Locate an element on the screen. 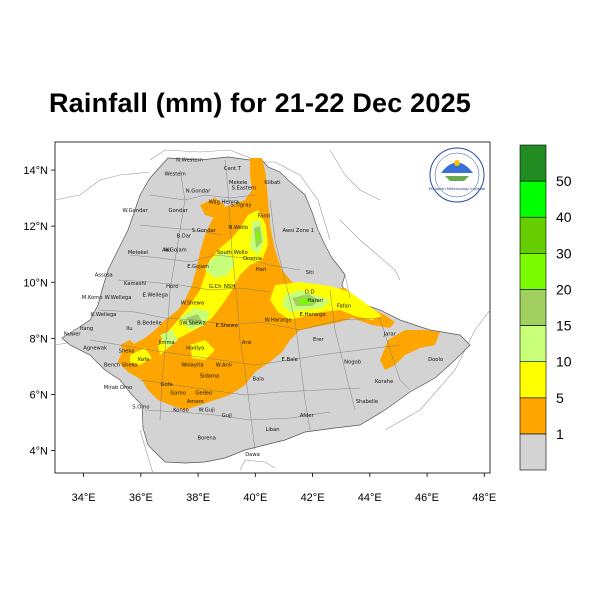 The height and width of the screenshot is (600, 600). region-label: W.Gojam is located at coordinates (175, 250).